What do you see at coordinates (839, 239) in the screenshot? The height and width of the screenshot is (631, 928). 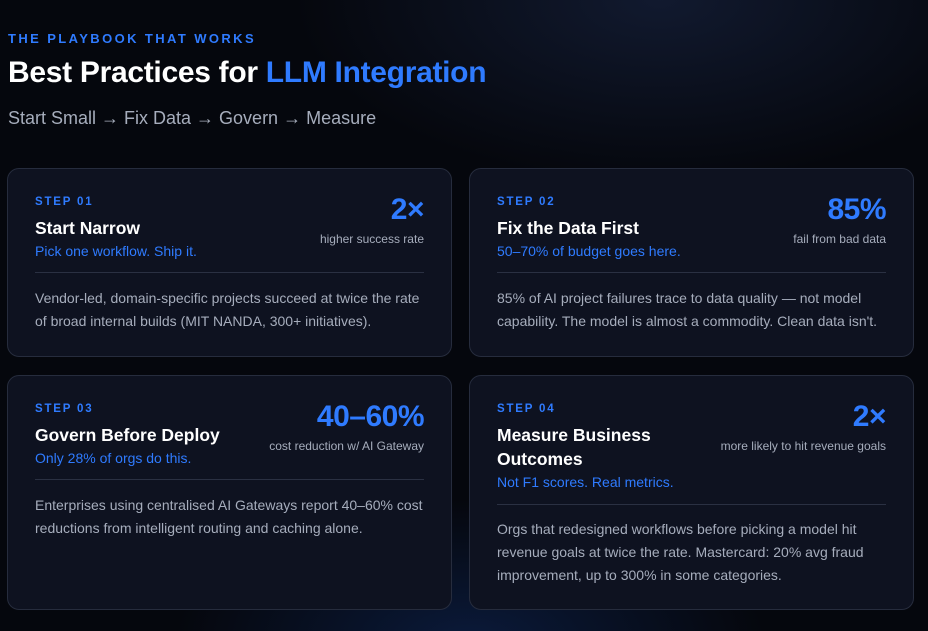 I see `stat-caption: fail from bad data` at bounding box center [839, 239].